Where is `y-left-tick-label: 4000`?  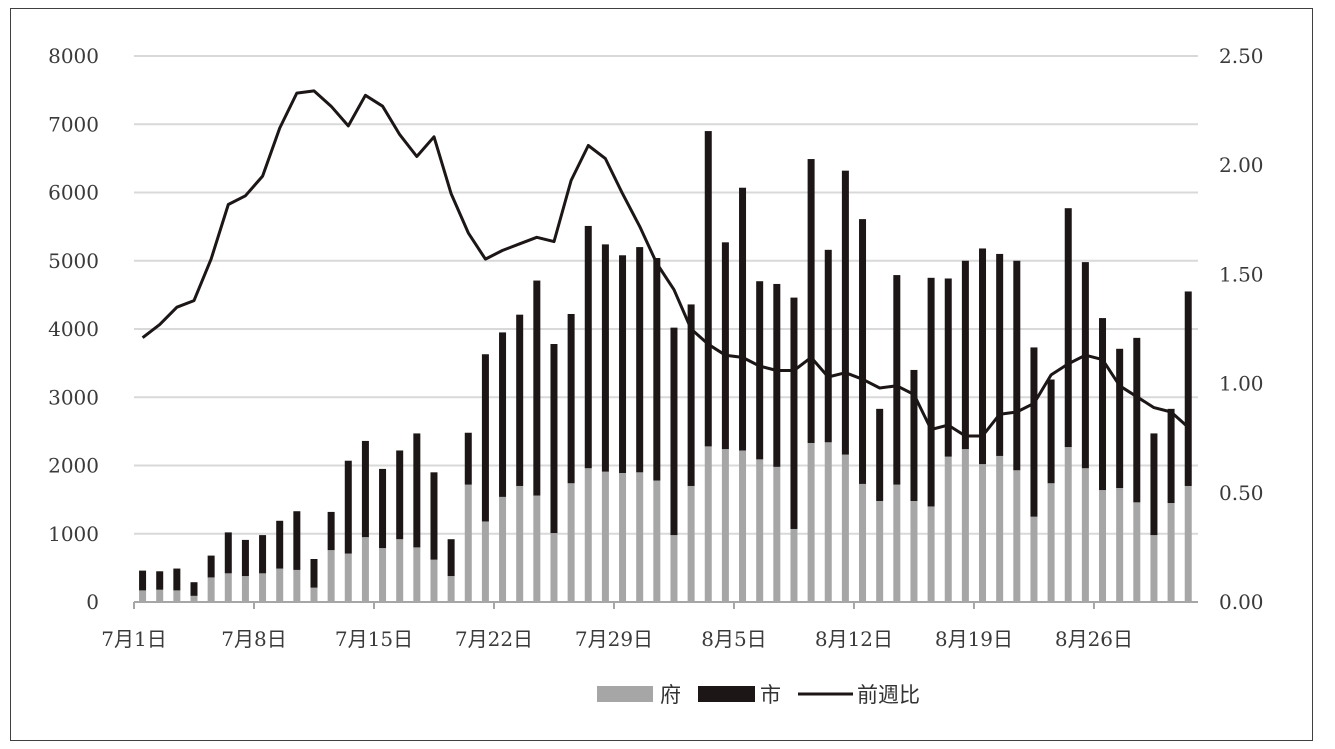
y-left-tick-label: 4000 is located at coordinates (73, 329).